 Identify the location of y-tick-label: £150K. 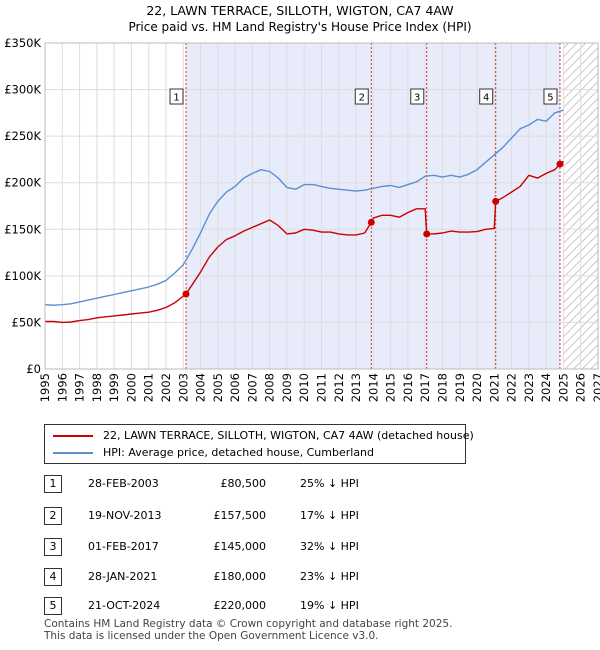
(22, 229).